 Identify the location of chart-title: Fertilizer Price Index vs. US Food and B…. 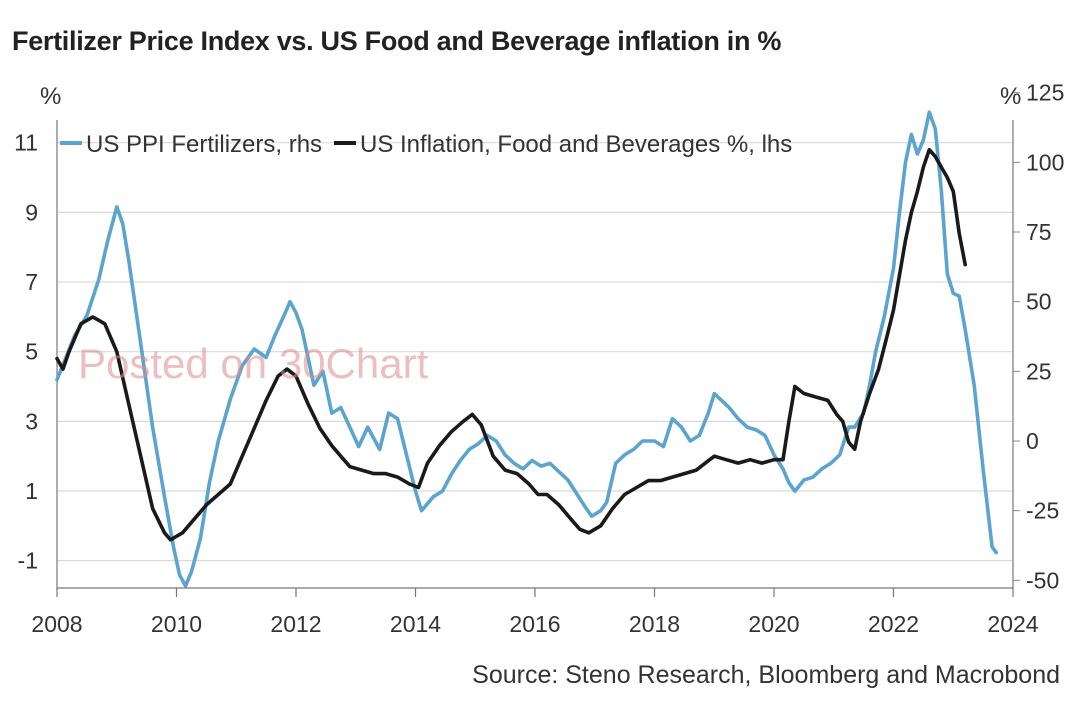
(397, 41).